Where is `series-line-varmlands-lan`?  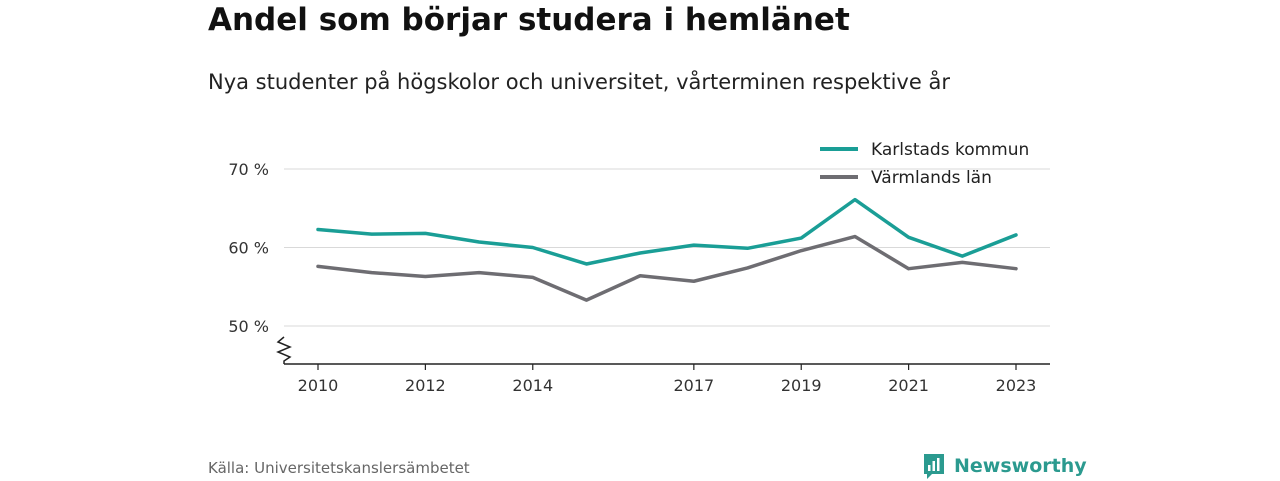 series-line-varmlands-lan is located at coordinates (667, 268).